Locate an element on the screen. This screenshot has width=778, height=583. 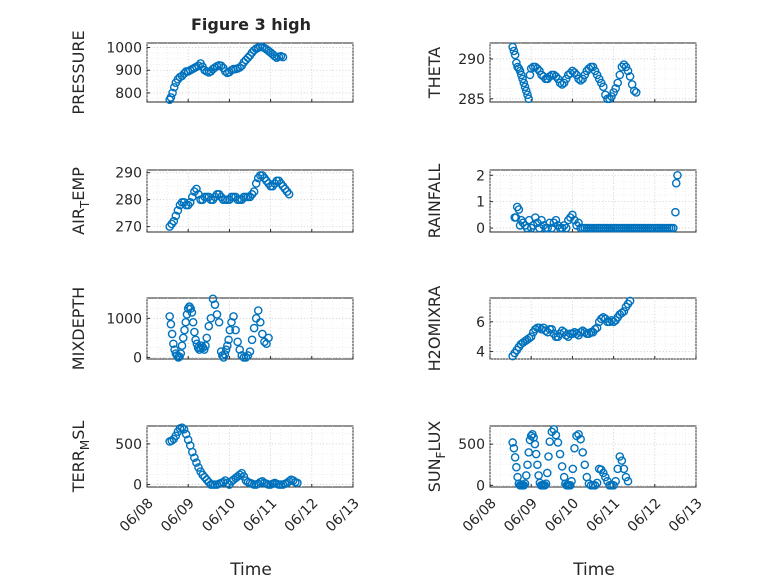
subplot-3: 270 280 290 AIRTEMP is located at coordinates (211, 201).